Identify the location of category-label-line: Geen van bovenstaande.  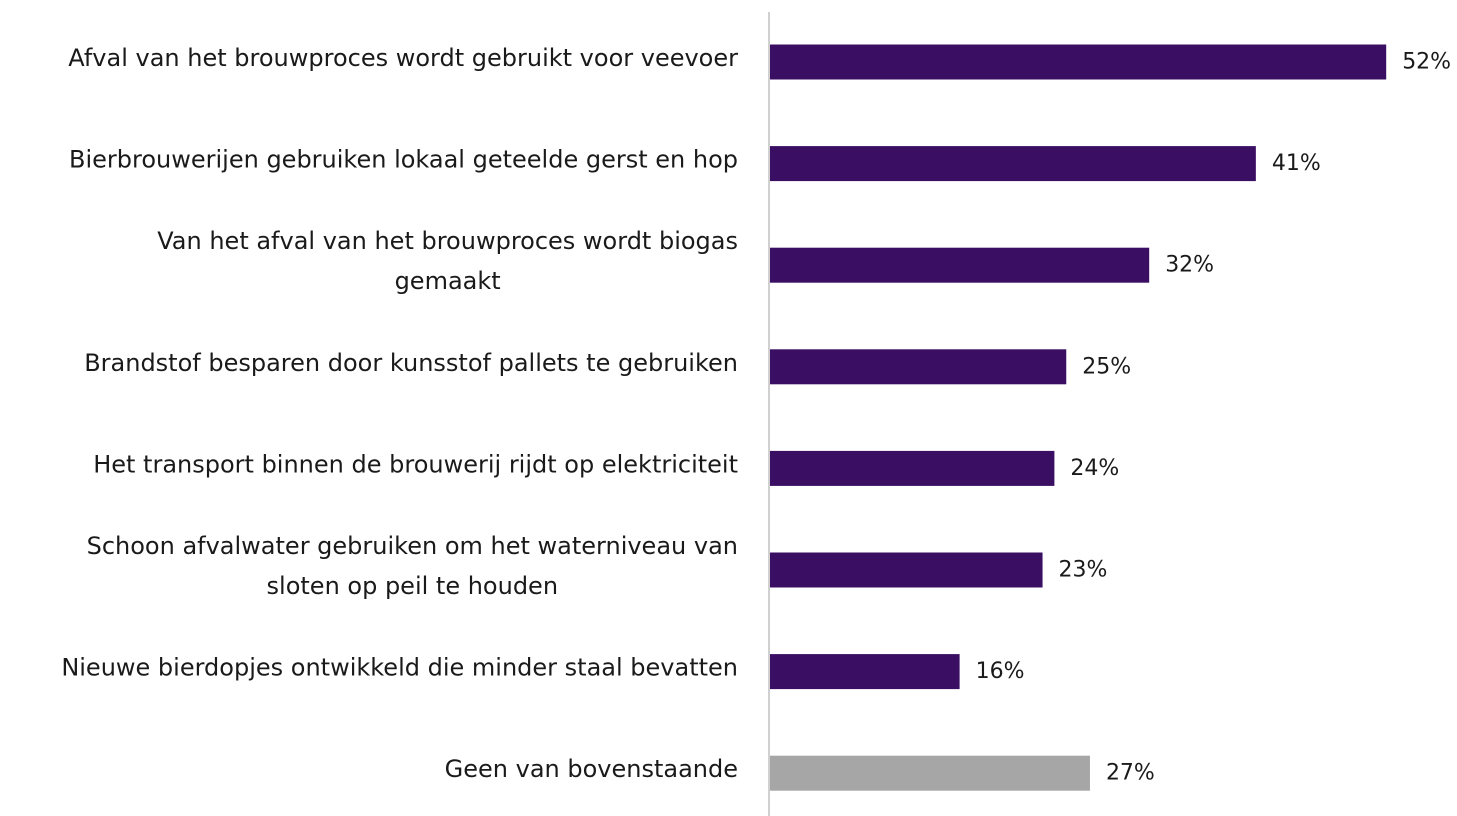
(591, 769).